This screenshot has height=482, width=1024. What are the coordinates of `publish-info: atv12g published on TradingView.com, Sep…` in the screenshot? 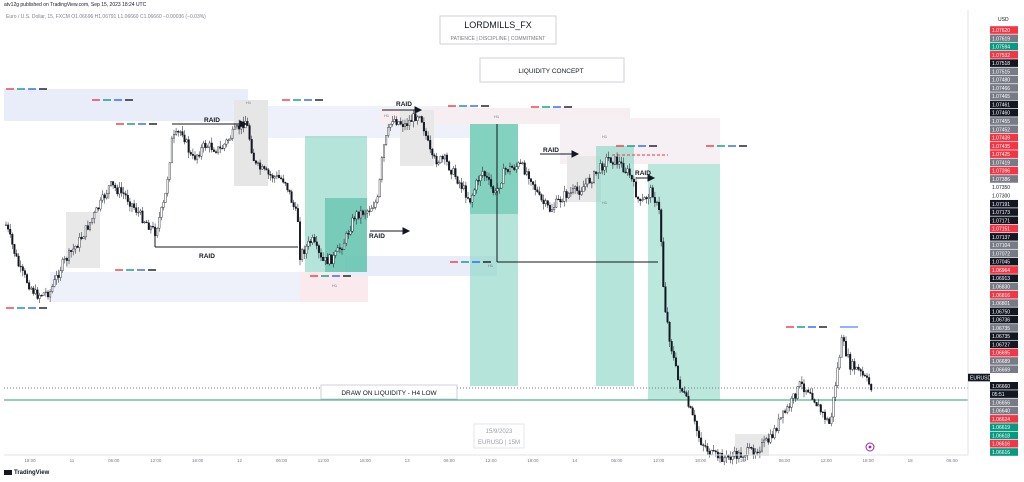 It's located at (75, 5).